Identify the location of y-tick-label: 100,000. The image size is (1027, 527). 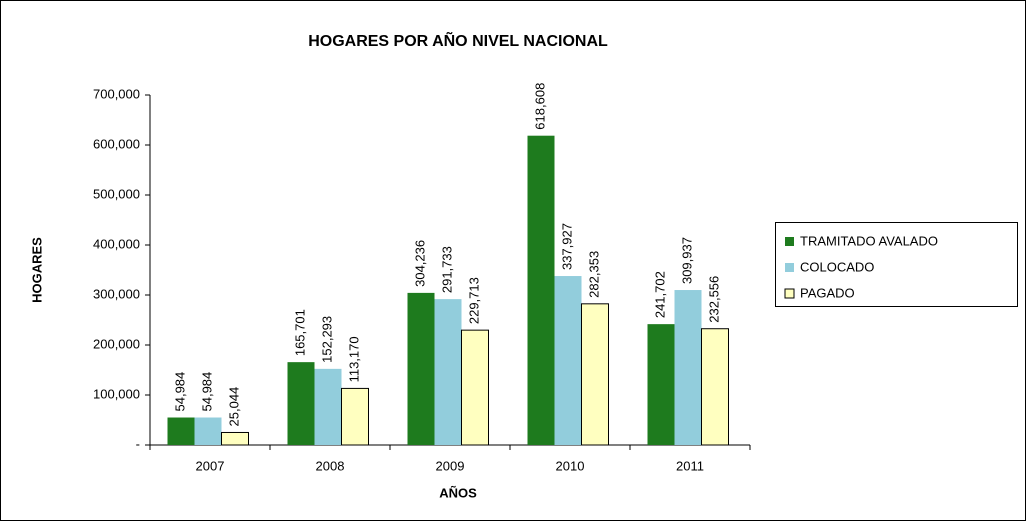
(116, 393).